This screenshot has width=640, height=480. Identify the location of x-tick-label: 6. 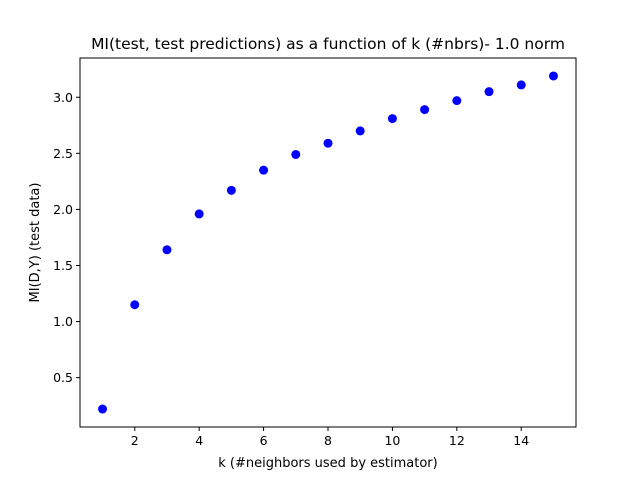
(264, 440).